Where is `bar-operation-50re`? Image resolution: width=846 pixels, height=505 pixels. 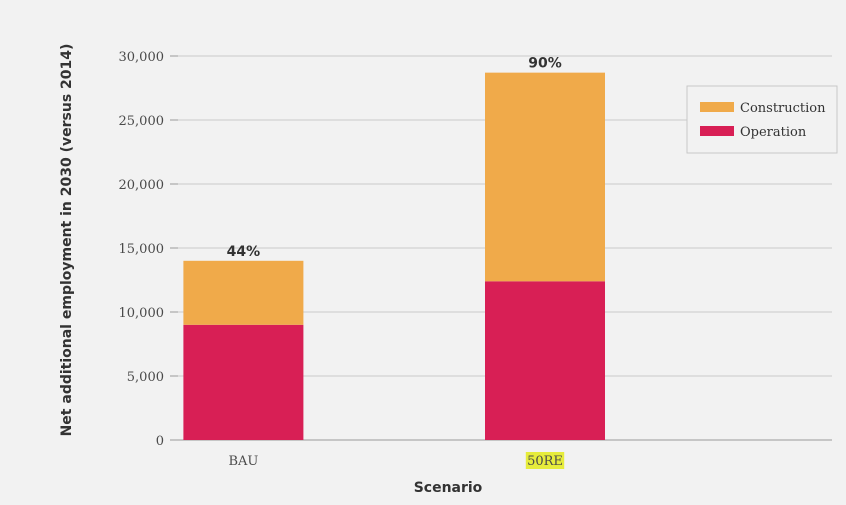 bar-operation-50re is located at coordinates (545, 360).